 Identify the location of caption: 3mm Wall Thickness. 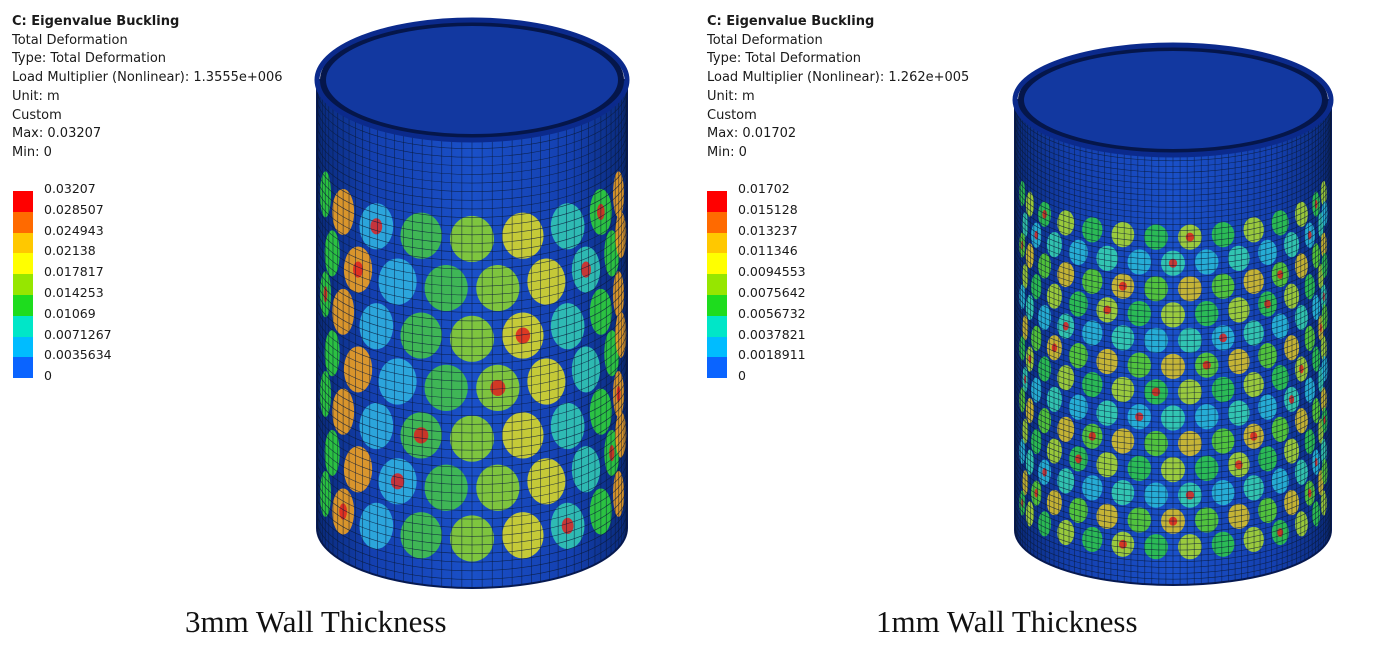
(316, 621).